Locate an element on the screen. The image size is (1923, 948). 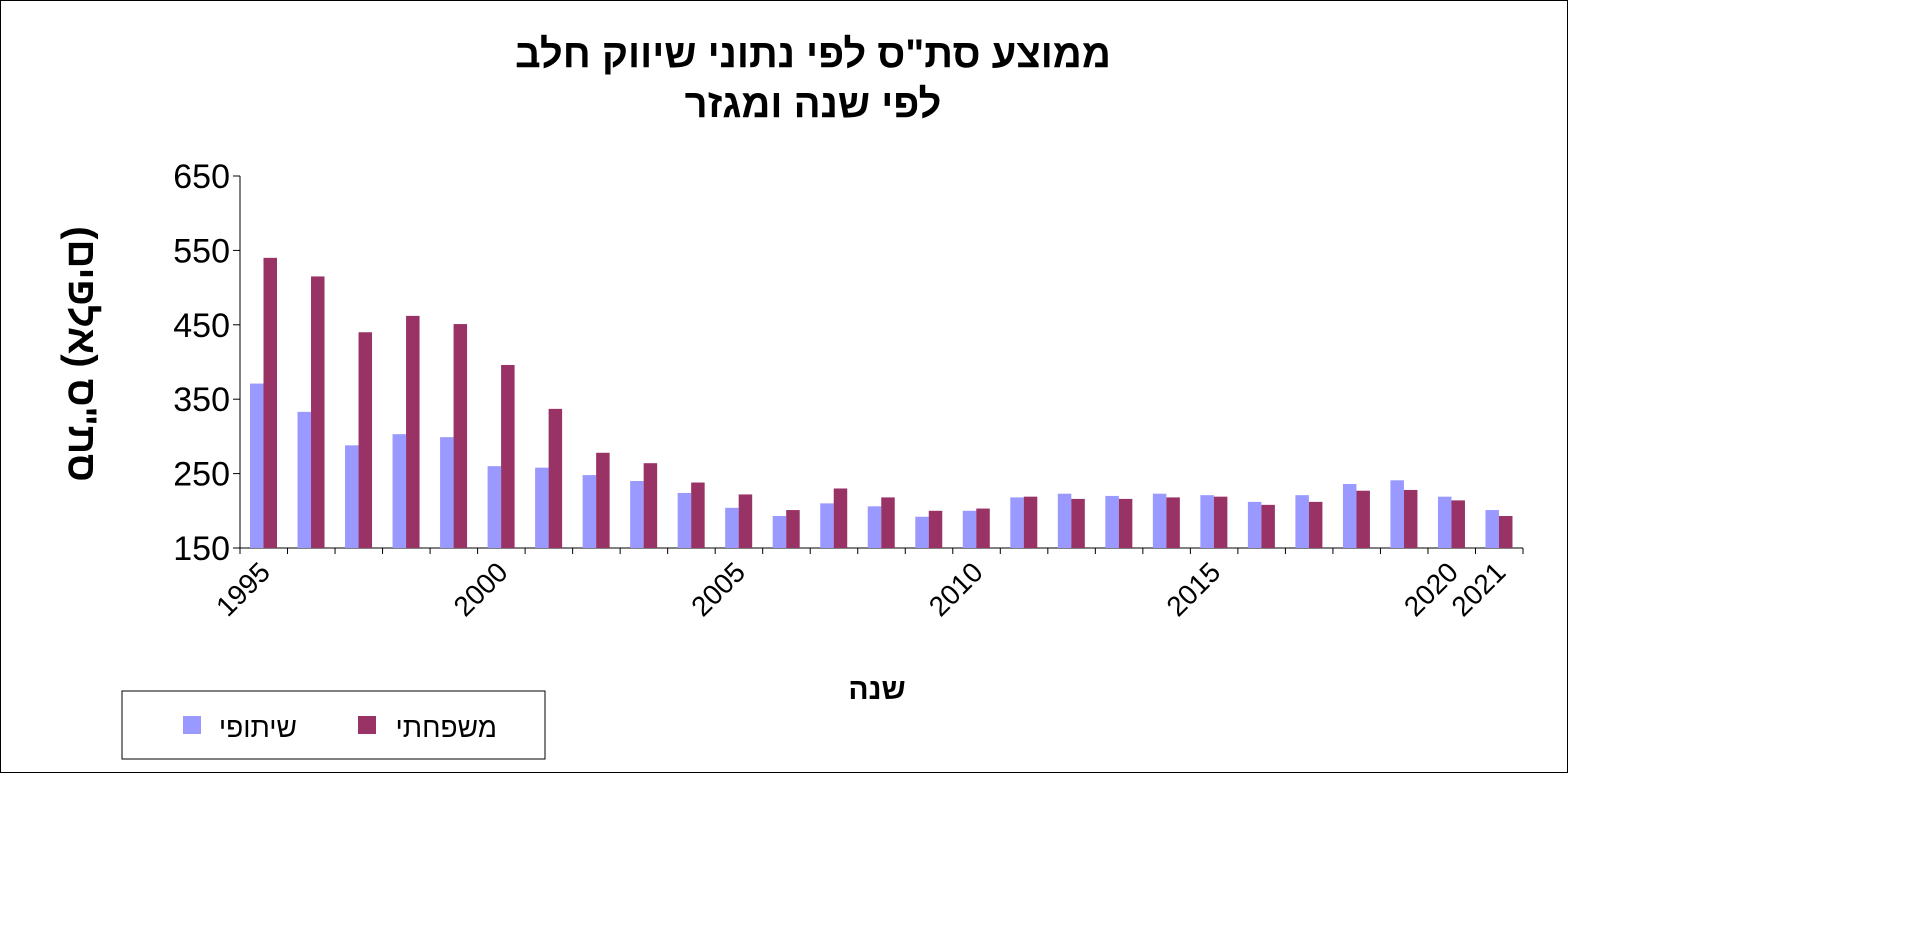
x-tick-label: 2005 is located at coordinates (718, 589).